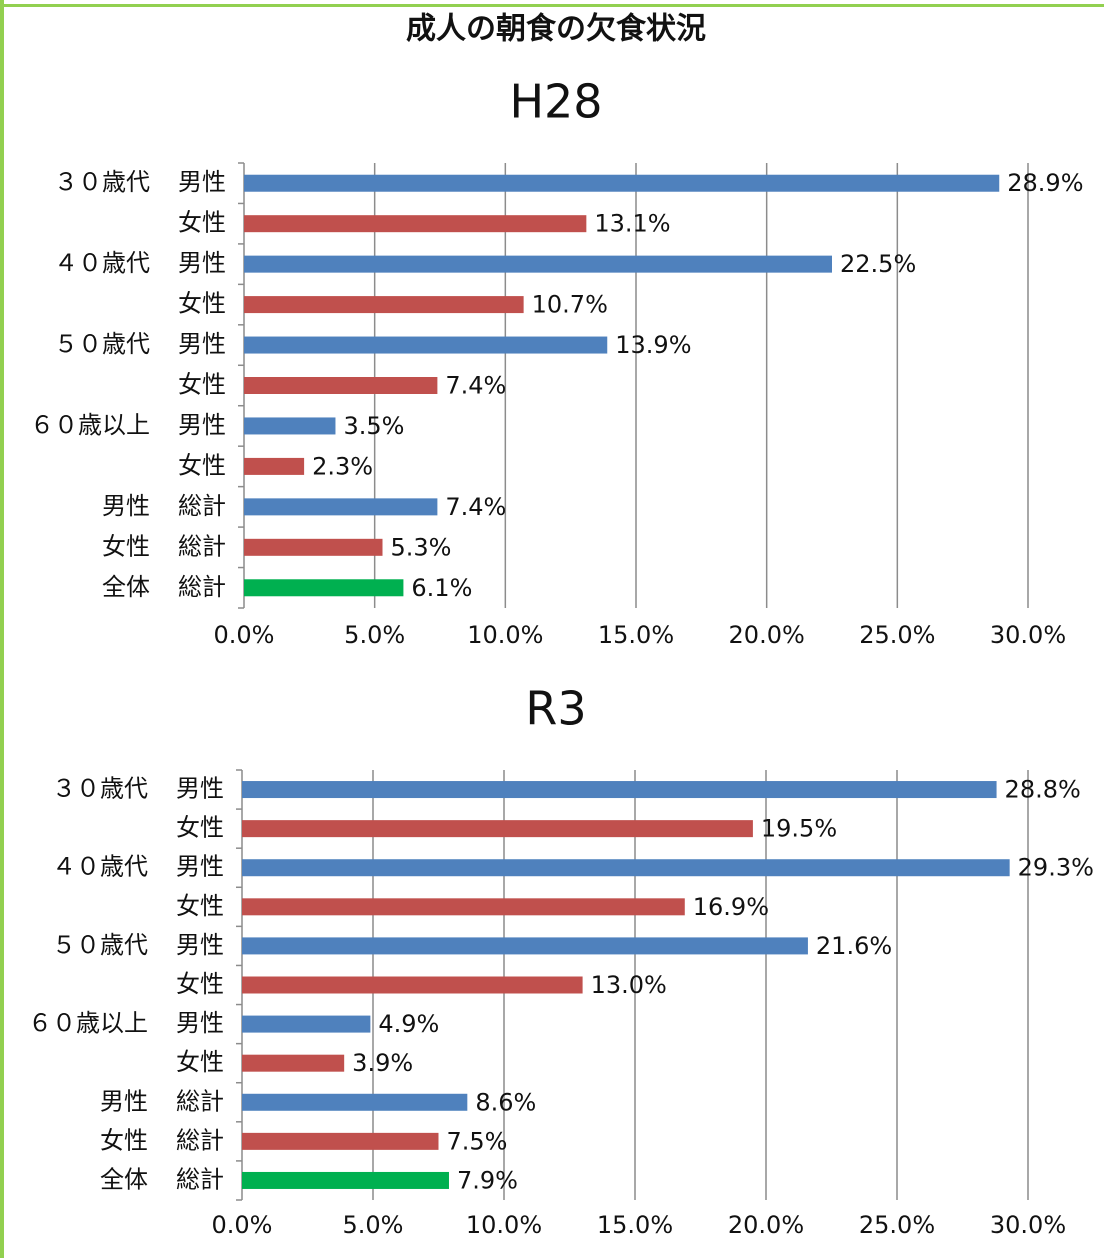 The height and width of the screenshot is (1258, 1104). What do you see at coordinates (373, 426) in the screenshot?
I see `value-label: 3.5%` at bounding box center [373, 426].